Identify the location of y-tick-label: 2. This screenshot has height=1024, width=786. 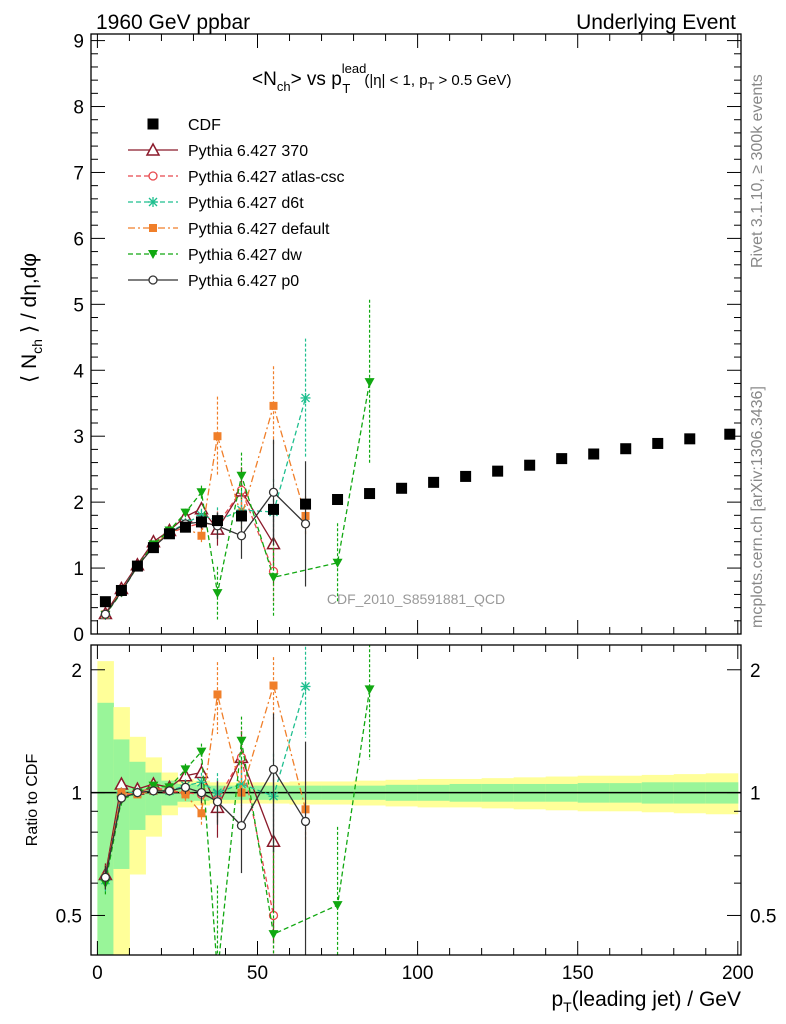
(78, 503).